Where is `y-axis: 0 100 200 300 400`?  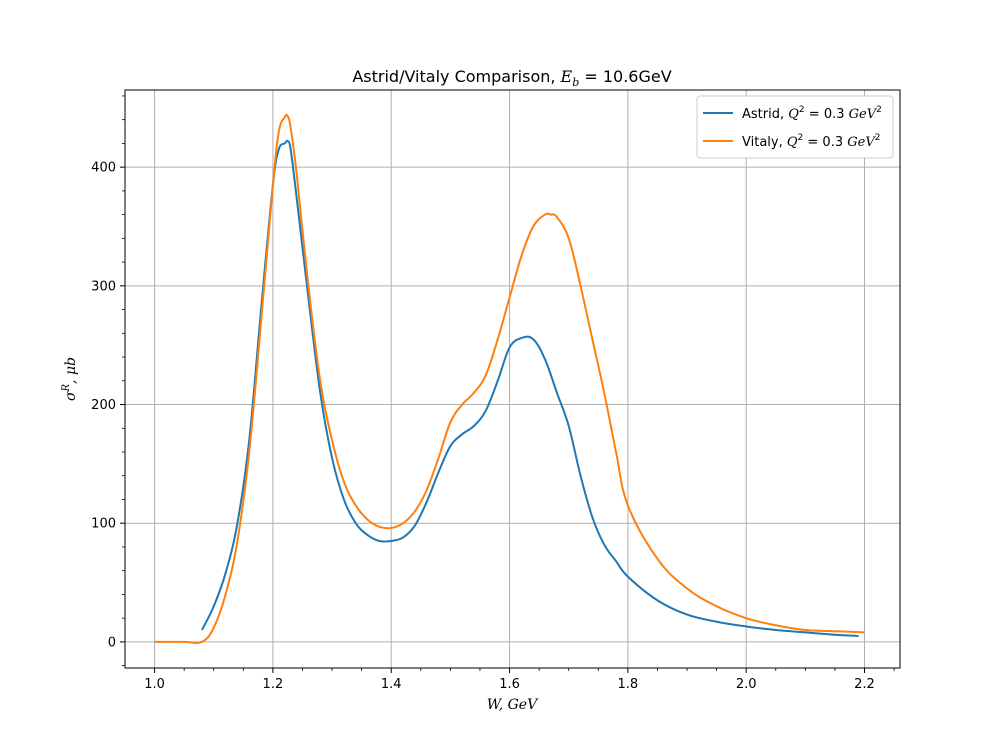 y-axis: 0 100 200 300 400 is located at coordinates (108, 381).